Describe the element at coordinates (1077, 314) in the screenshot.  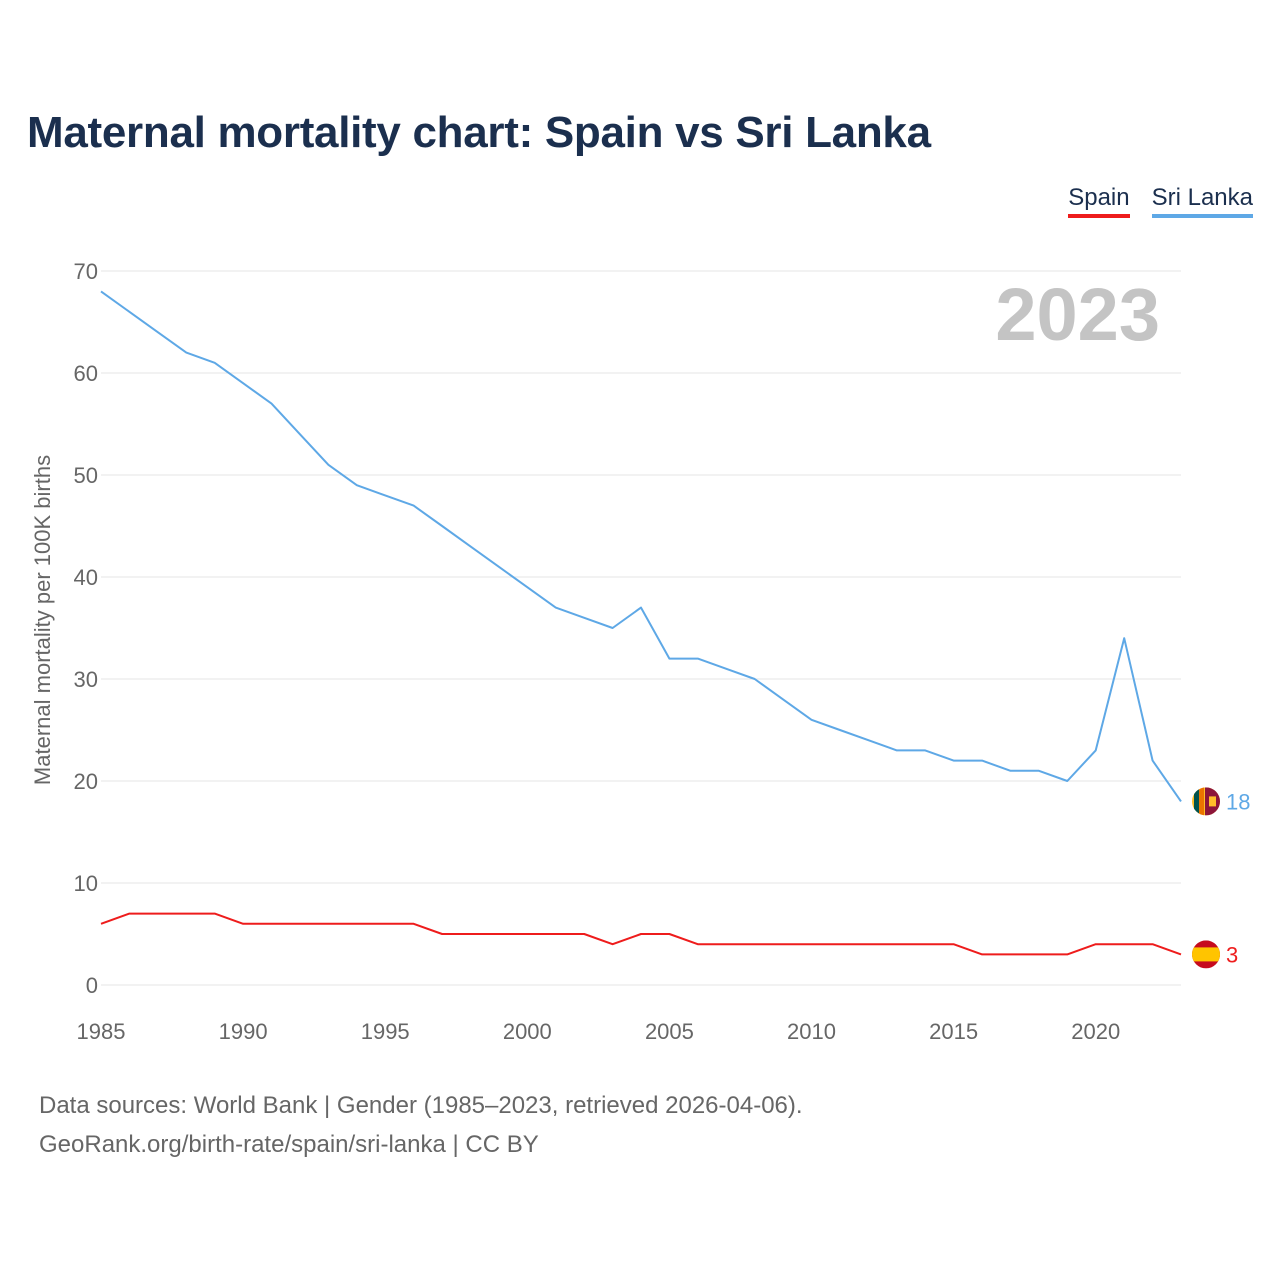
I see `year-watermark: 2023` at that location.